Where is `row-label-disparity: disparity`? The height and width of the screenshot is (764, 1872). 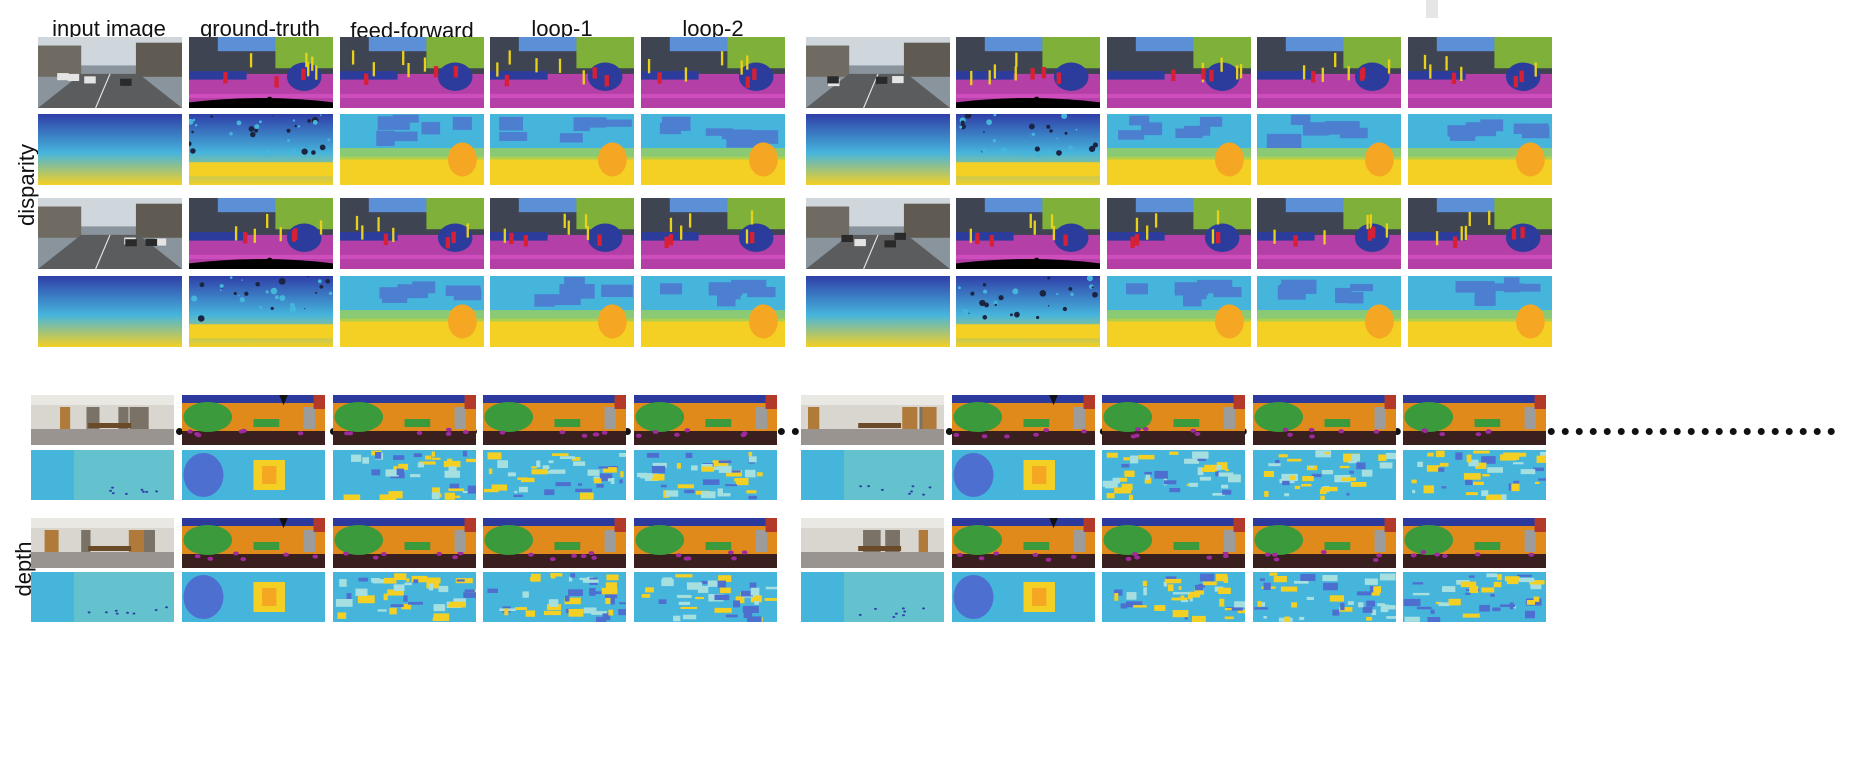 row-label-disparity: disparity is located at coordinates (26, 185).